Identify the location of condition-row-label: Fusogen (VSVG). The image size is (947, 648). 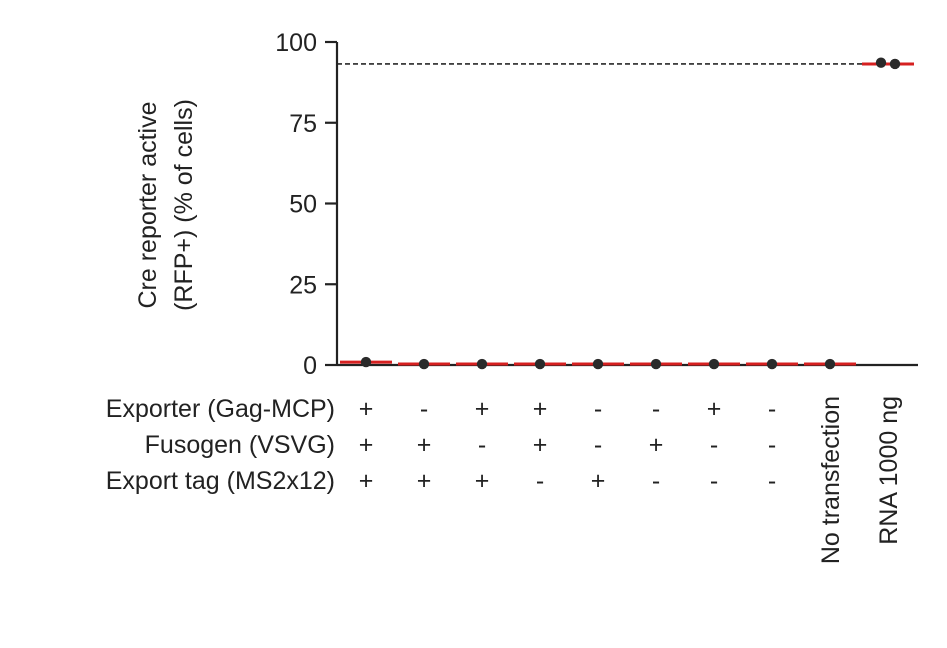
(240, 445).